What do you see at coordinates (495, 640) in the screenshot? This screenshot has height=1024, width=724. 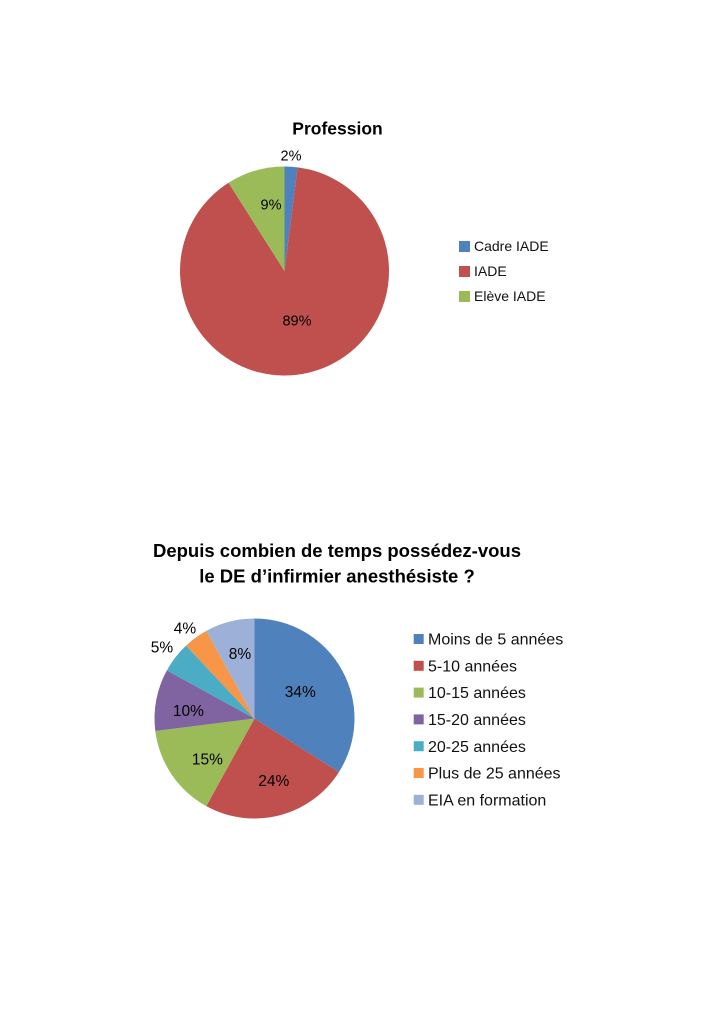 I see `svg-text: Moins de 5 années` at bounding box center [495, 640].